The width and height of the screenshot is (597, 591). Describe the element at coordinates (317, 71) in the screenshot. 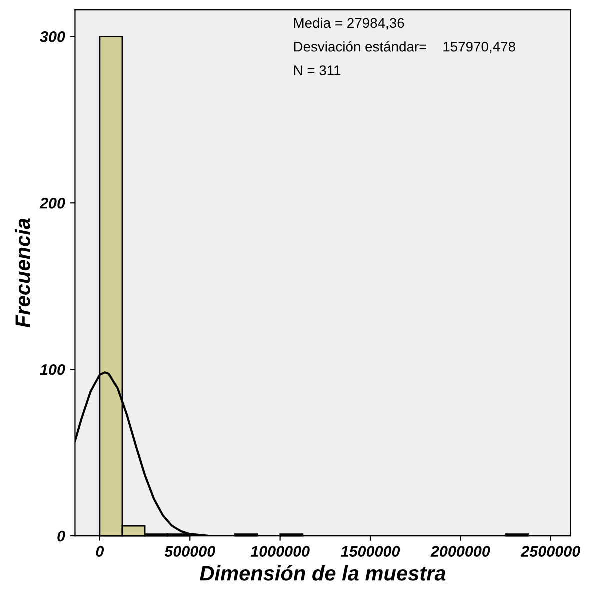

I see `annotation: N = 311` at that location.